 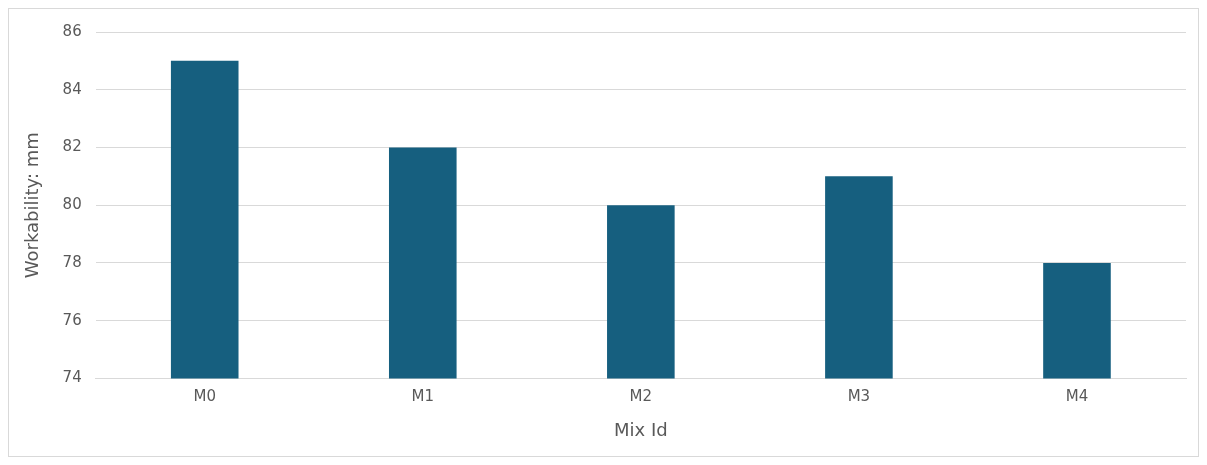 I want to click on x-tick-label: M3, so click(x=859, y=396).